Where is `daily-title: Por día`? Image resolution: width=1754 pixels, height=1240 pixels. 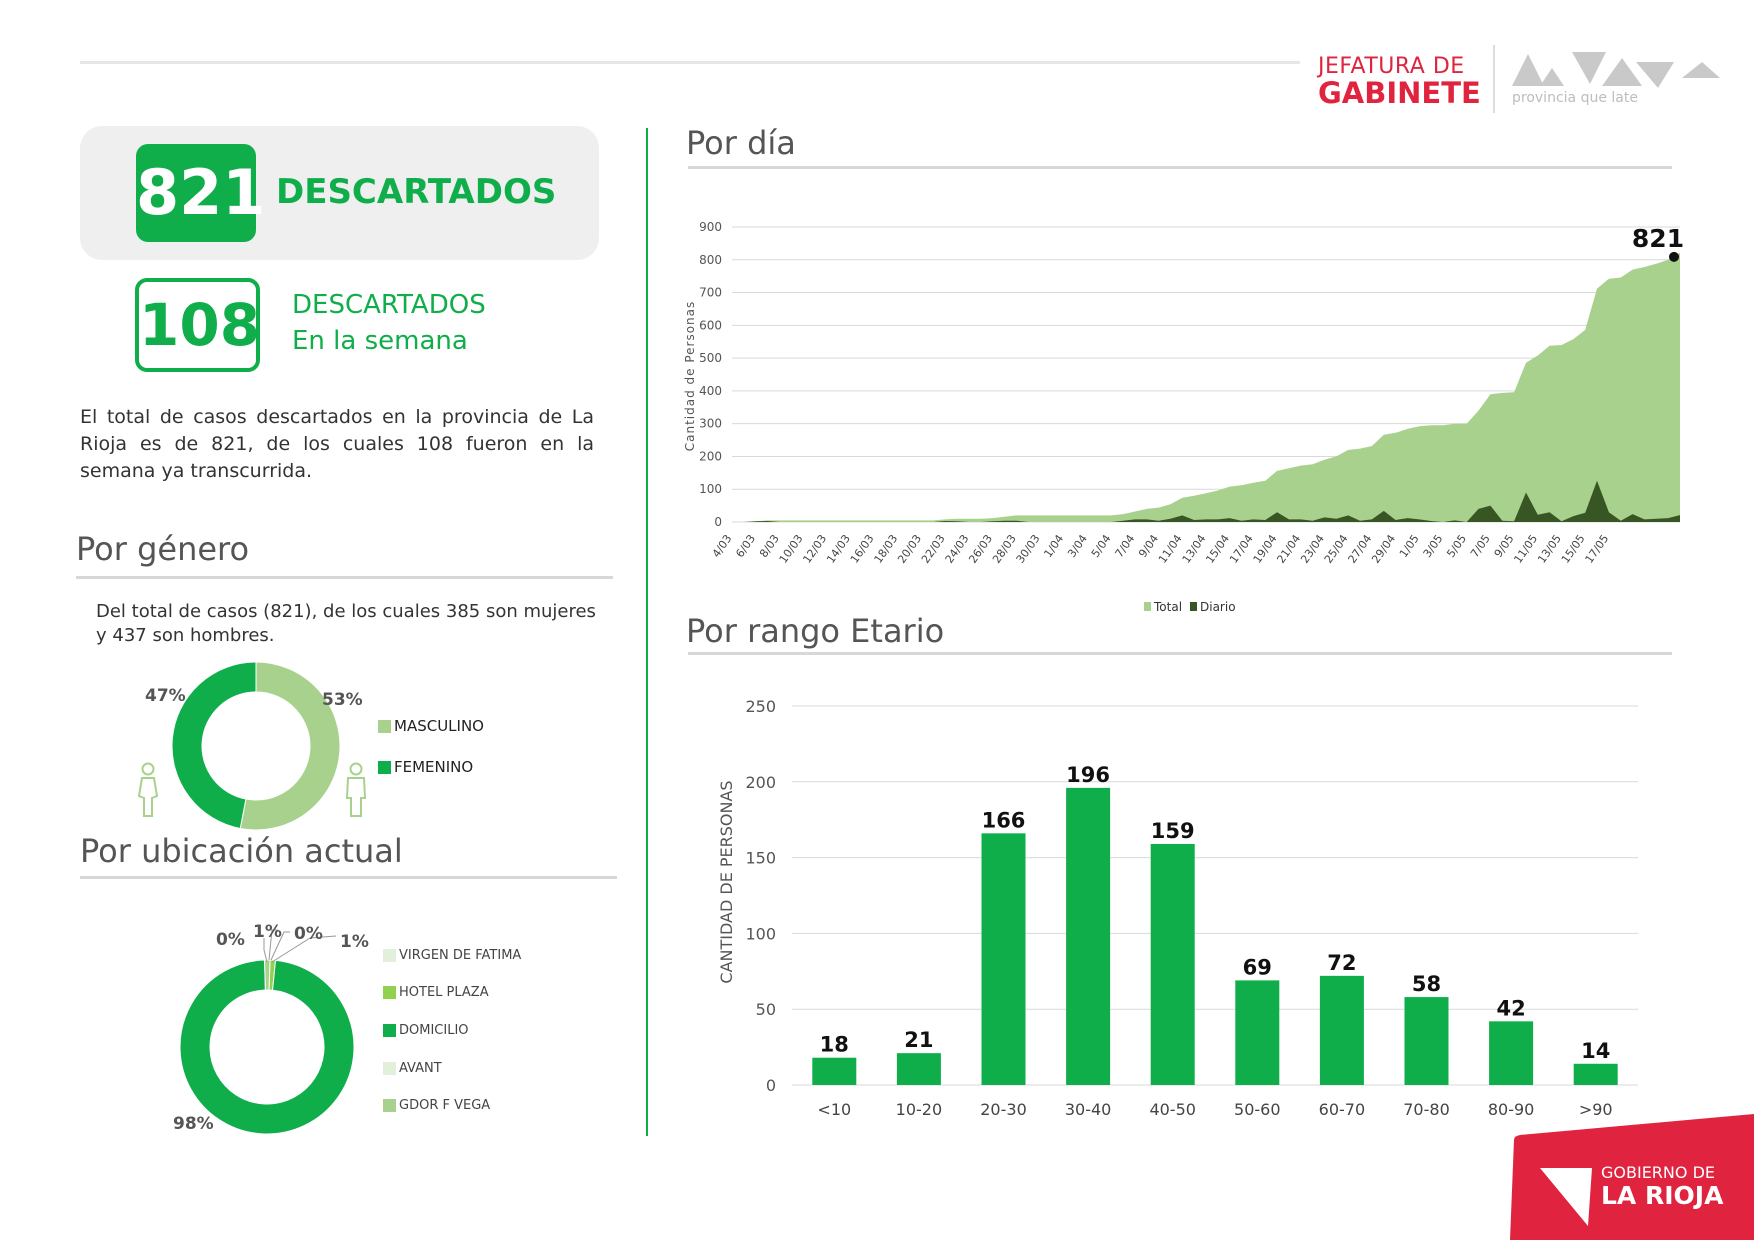
daily-title: Por día is located at coordinates (741, 143).